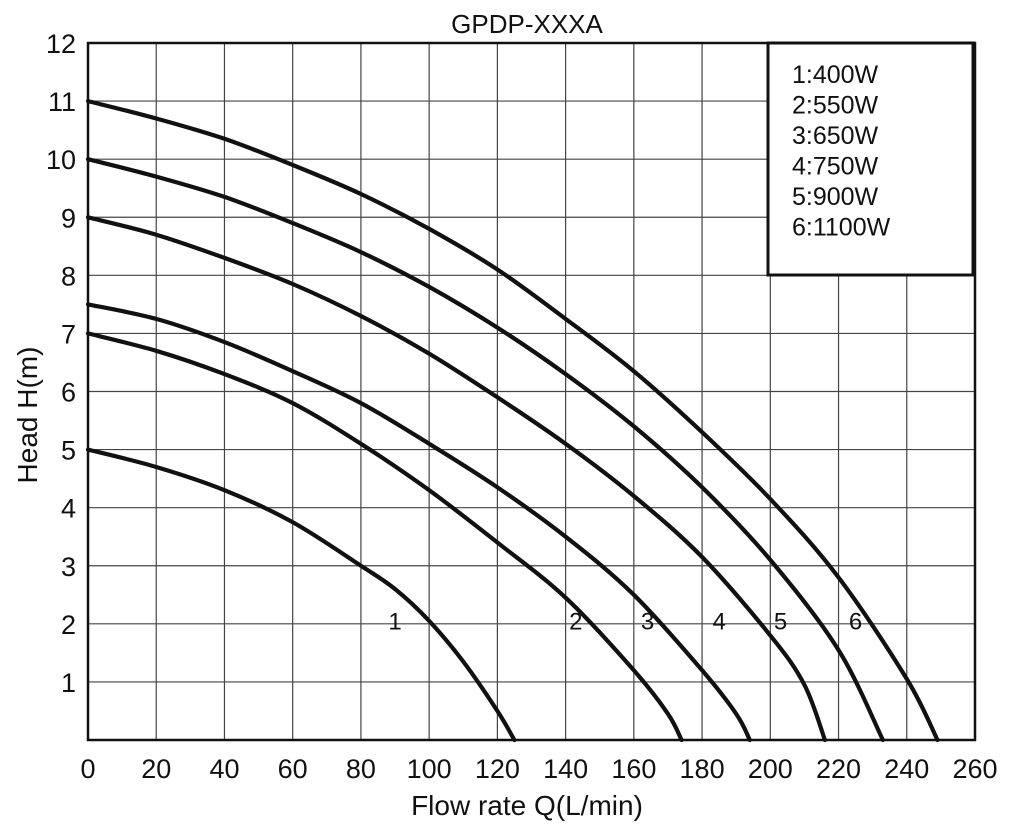  I want to click on x-tick-label-1: 20, so click(156, 769).